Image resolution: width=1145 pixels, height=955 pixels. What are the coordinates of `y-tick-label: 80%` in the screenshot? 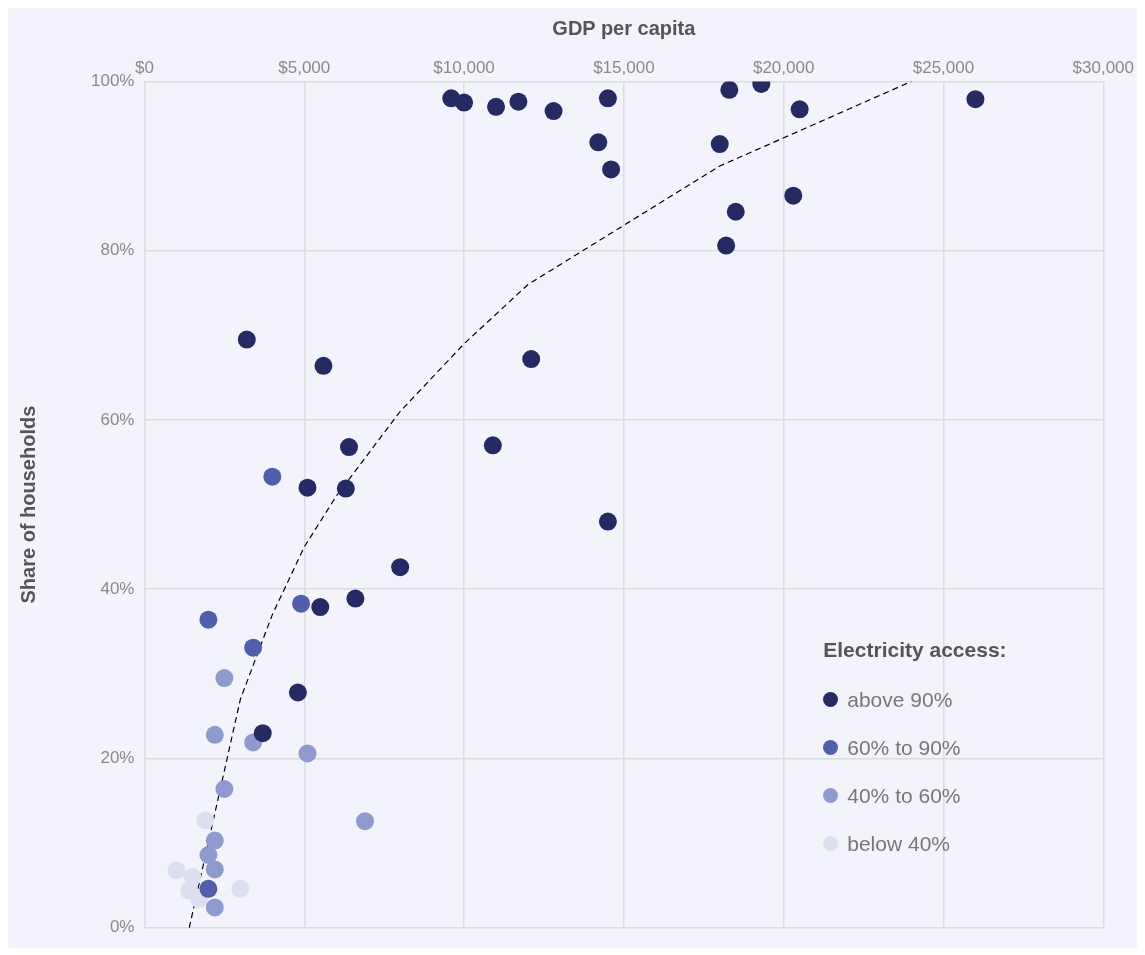 It's located at (117, 250).